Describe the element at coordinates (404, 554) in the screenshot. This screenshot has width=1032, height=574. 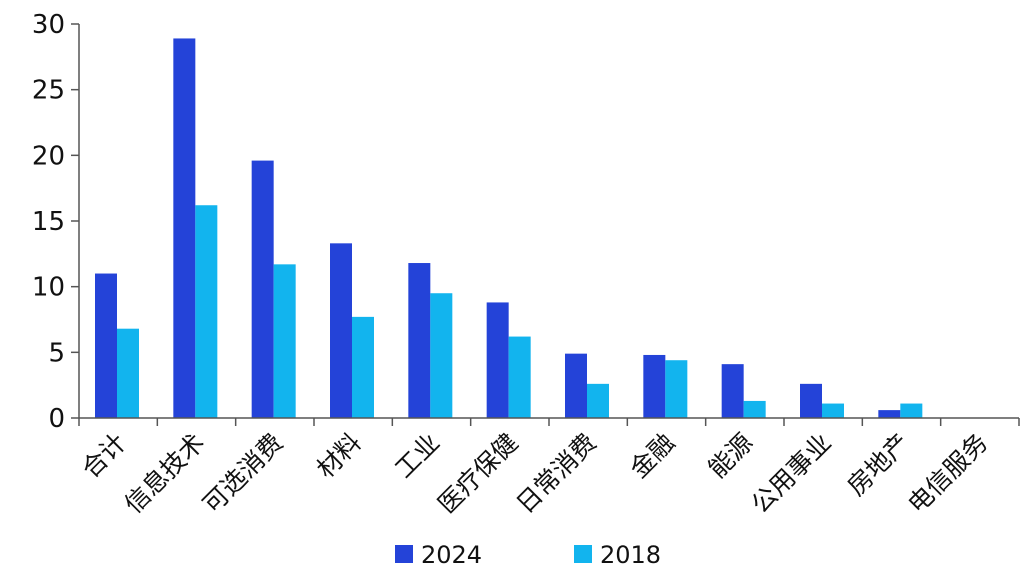
I see `legend-swatch-2024` at that location.